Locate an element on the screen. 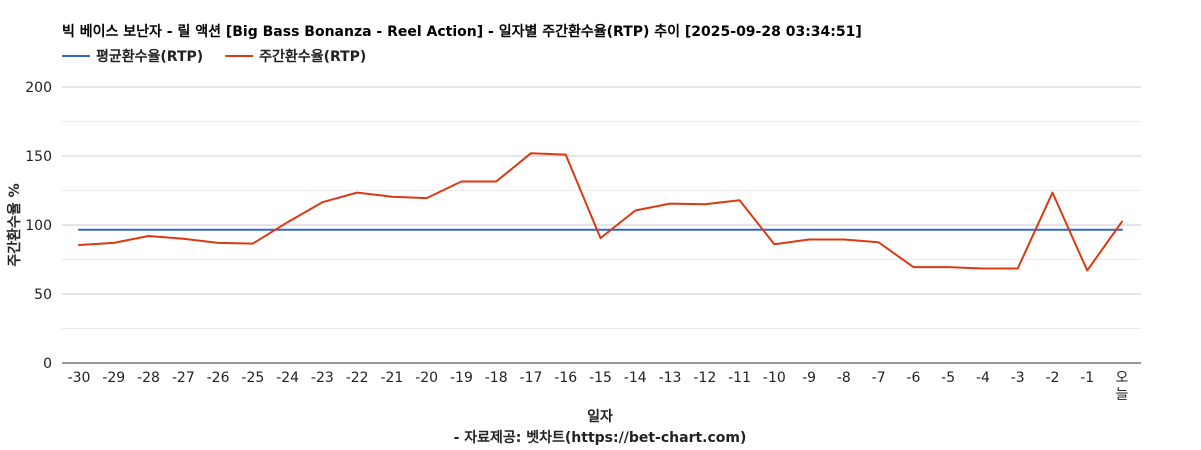 The height and width of the screenshot is (450, 1201). x-tick-label: -20 is located at coordinates (426, 378).